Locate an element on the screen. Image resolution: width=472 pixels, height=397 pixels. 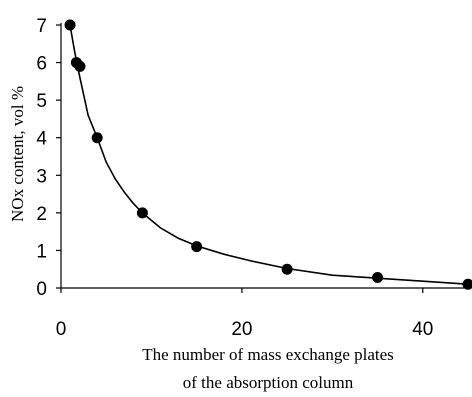
y-tick-label: 2 is located at coordinates (41, 214).